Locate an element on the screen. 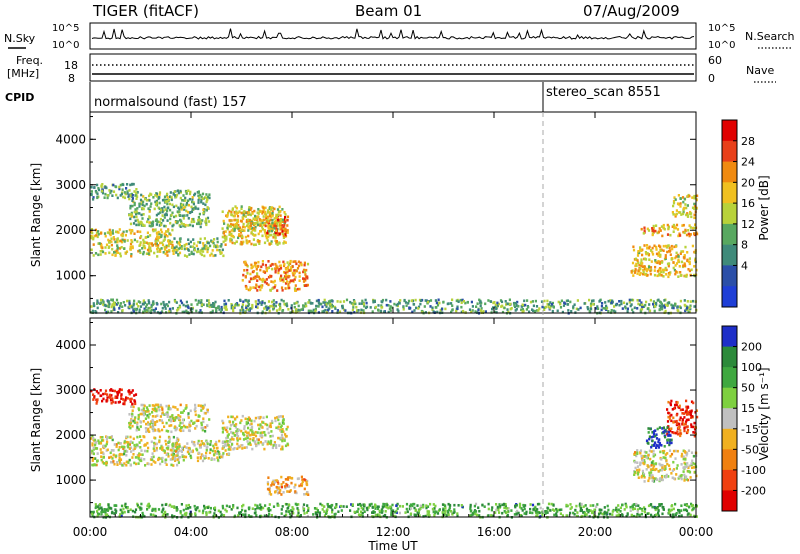  noise-panel: N.Sky 10^5 10^0 10^5 10^0 N.Search is located at coordinates (399, 36).